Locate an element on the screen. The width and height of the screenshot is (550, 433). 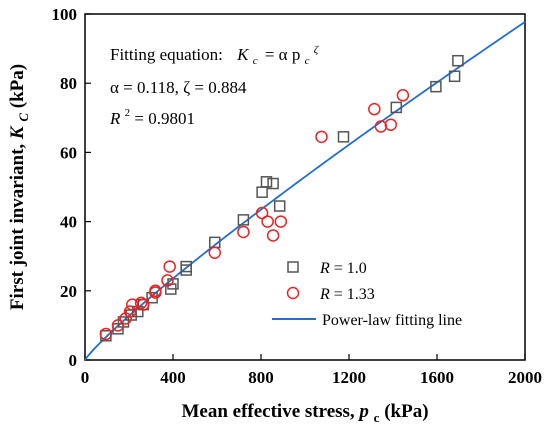
svg-text: R = 1.0 is located at coordinates (343, 268).